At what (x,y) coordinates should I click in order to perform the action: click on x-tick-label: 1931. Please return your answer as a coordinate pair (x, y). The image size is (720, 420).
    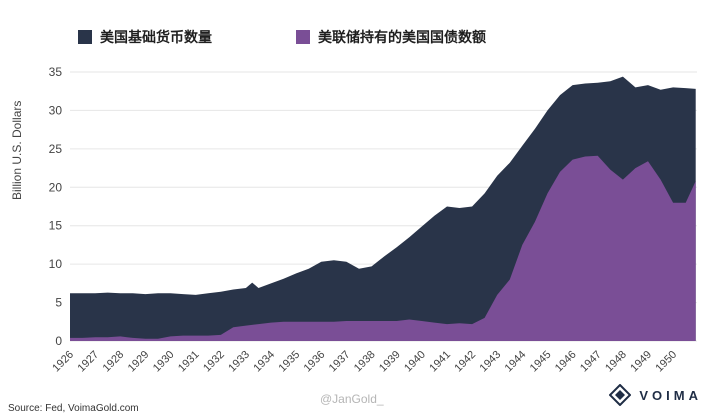
    Looking at the image, I should click on (189, 362).